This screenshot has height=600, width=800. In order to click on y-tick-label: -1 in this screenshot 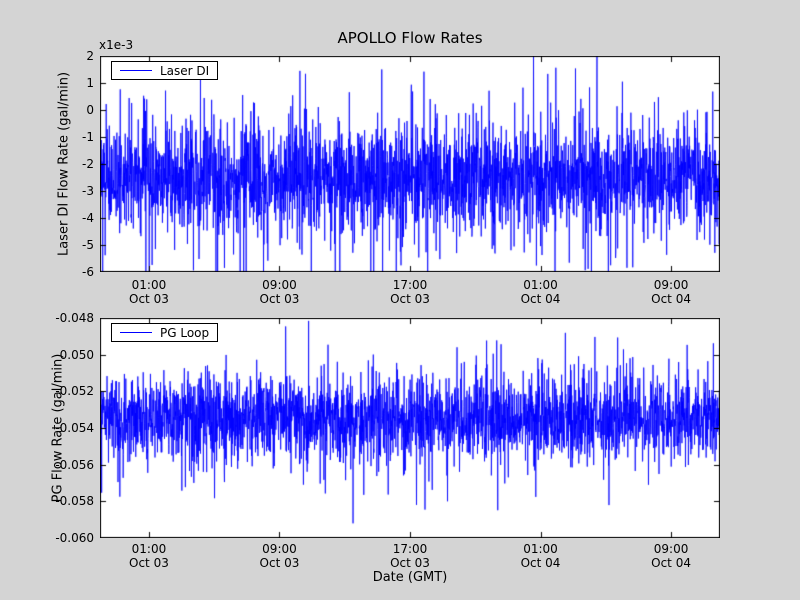, I will do `click(88, 137)`.